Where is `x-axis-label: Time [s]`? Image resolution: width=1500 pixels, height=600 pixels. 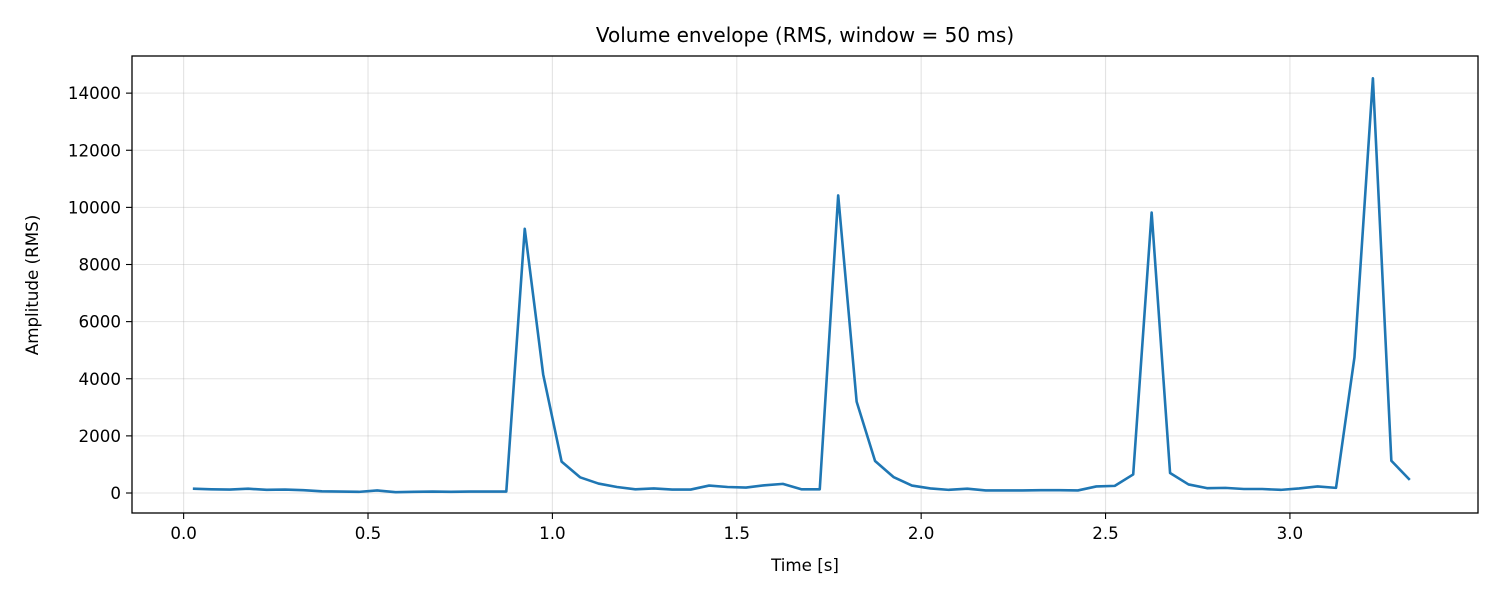
x-axis-label: Time [s] is located at coordinates (804, 565).